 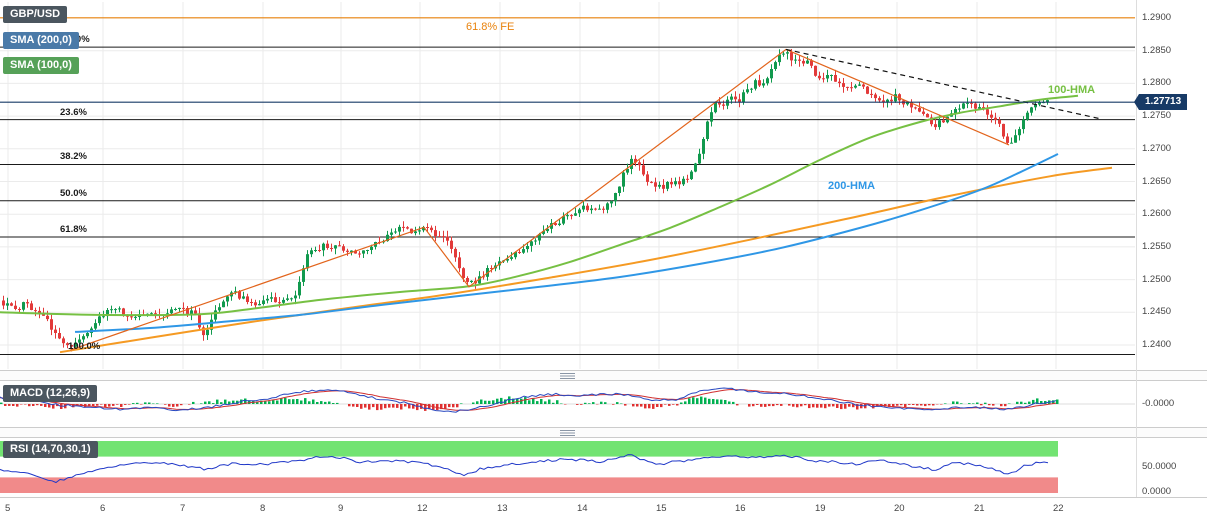 What do you see at coordinates (603, 511) in the screenshot?
I see `time-axis` at bounding box center [603, 511].